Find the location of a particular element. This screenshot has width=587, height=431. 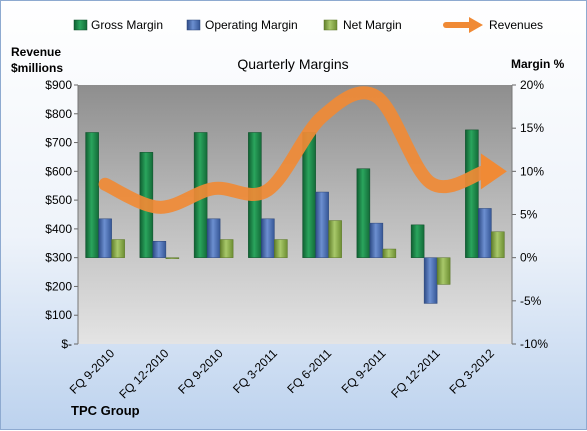

left-tick-label: $200 is located at coordinates (58, 286).